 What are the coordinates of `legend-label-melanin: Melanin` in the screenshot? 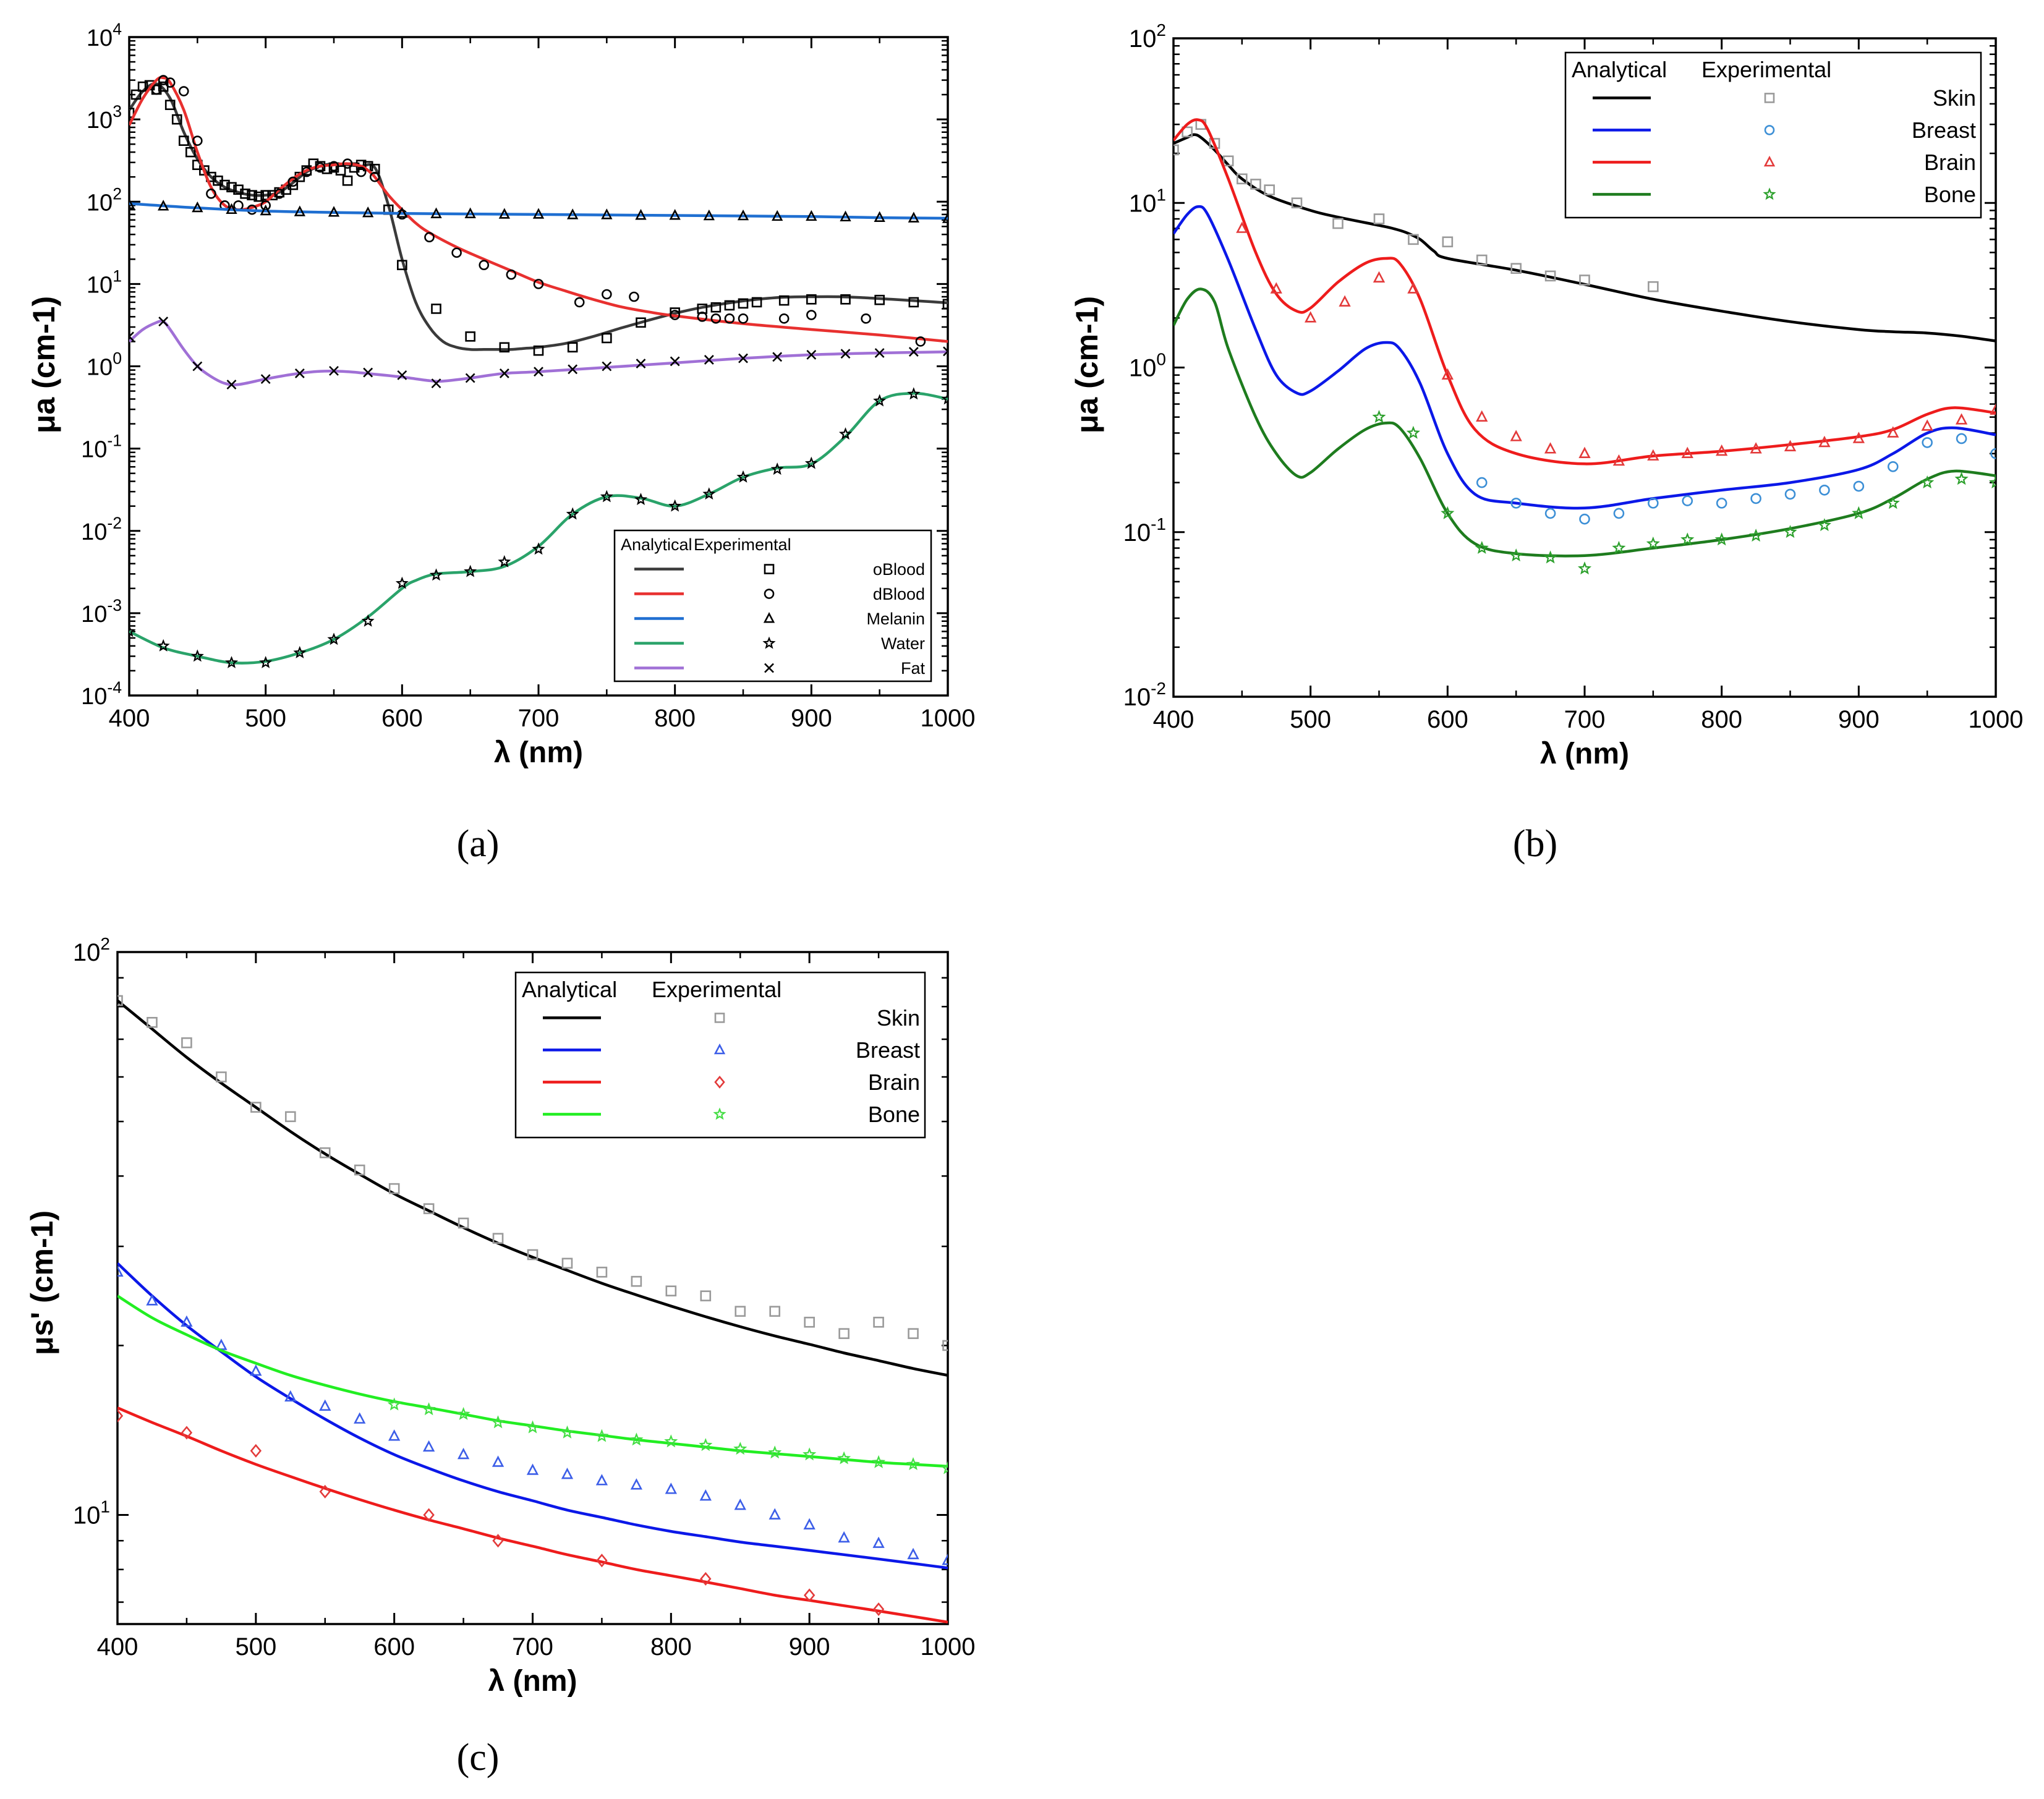 It's located at (895, 619).